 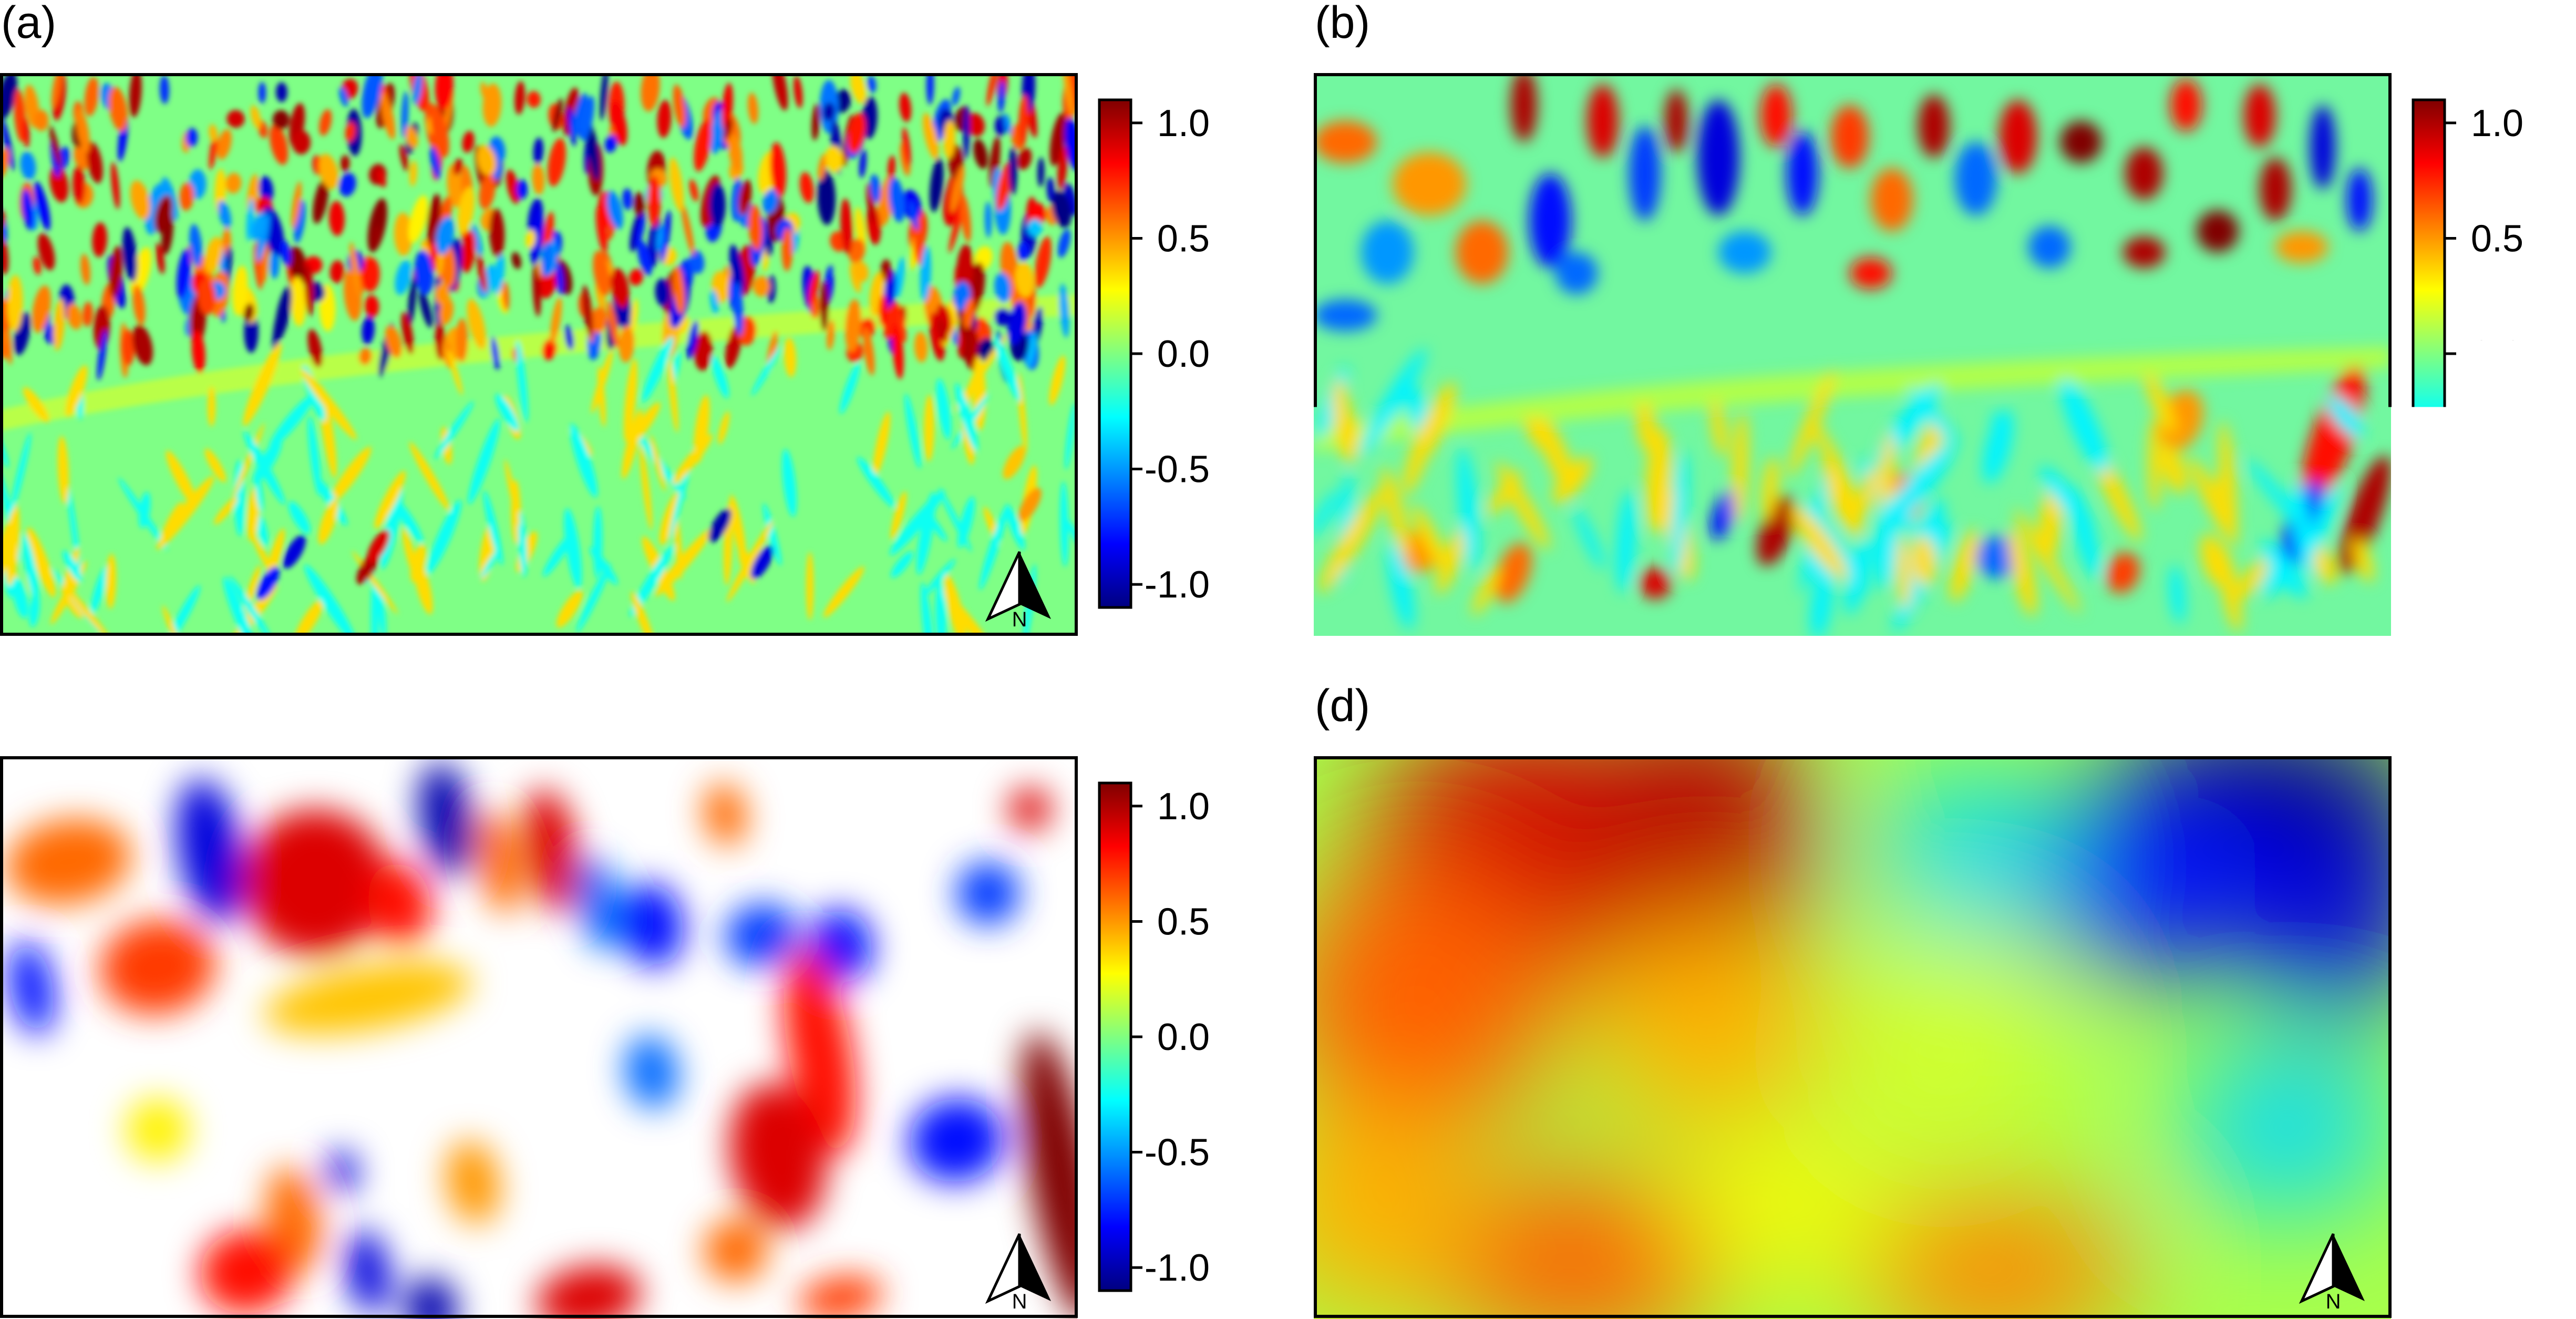 What do you see at coordinates (2490, 585) in the screenshot?
I see `colorbar-b-tick-label: -1.0` at bounding box center [2490, 585].